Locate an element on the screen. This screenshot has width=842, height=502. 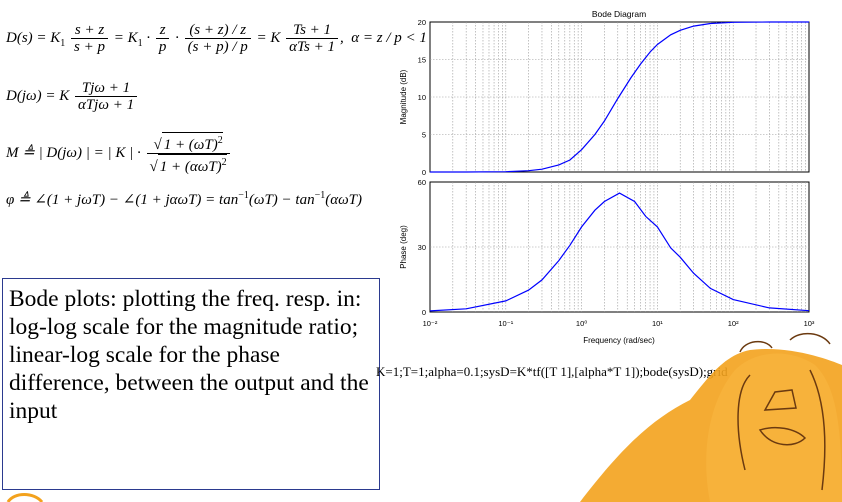
magnitude-series-line is located at coordinates (619, 97).